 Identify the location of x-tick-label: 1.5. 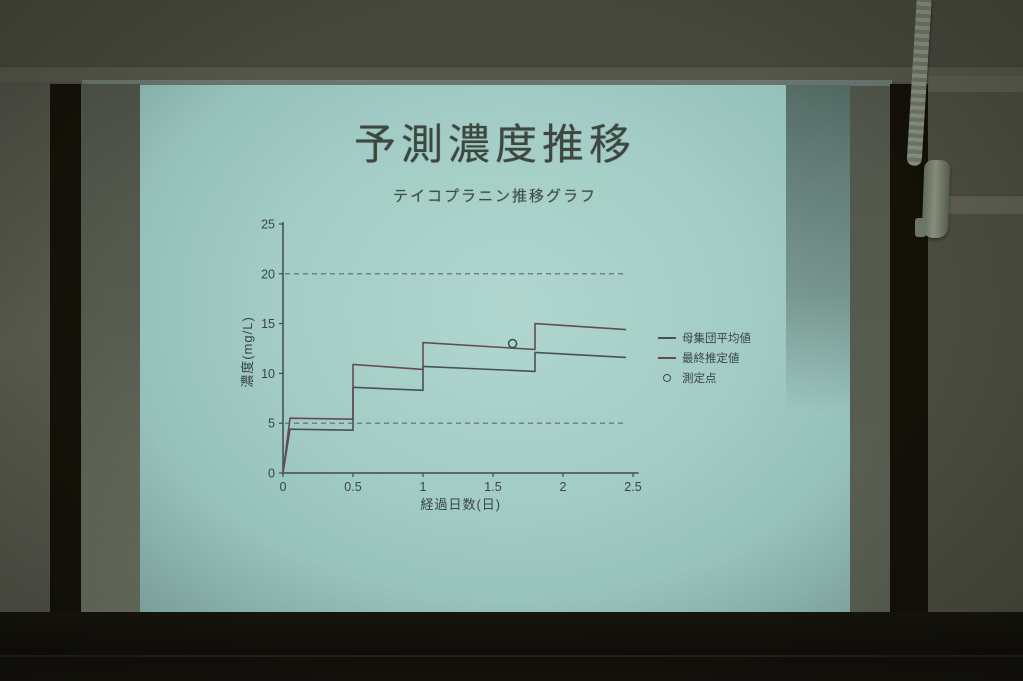
(492, 487).